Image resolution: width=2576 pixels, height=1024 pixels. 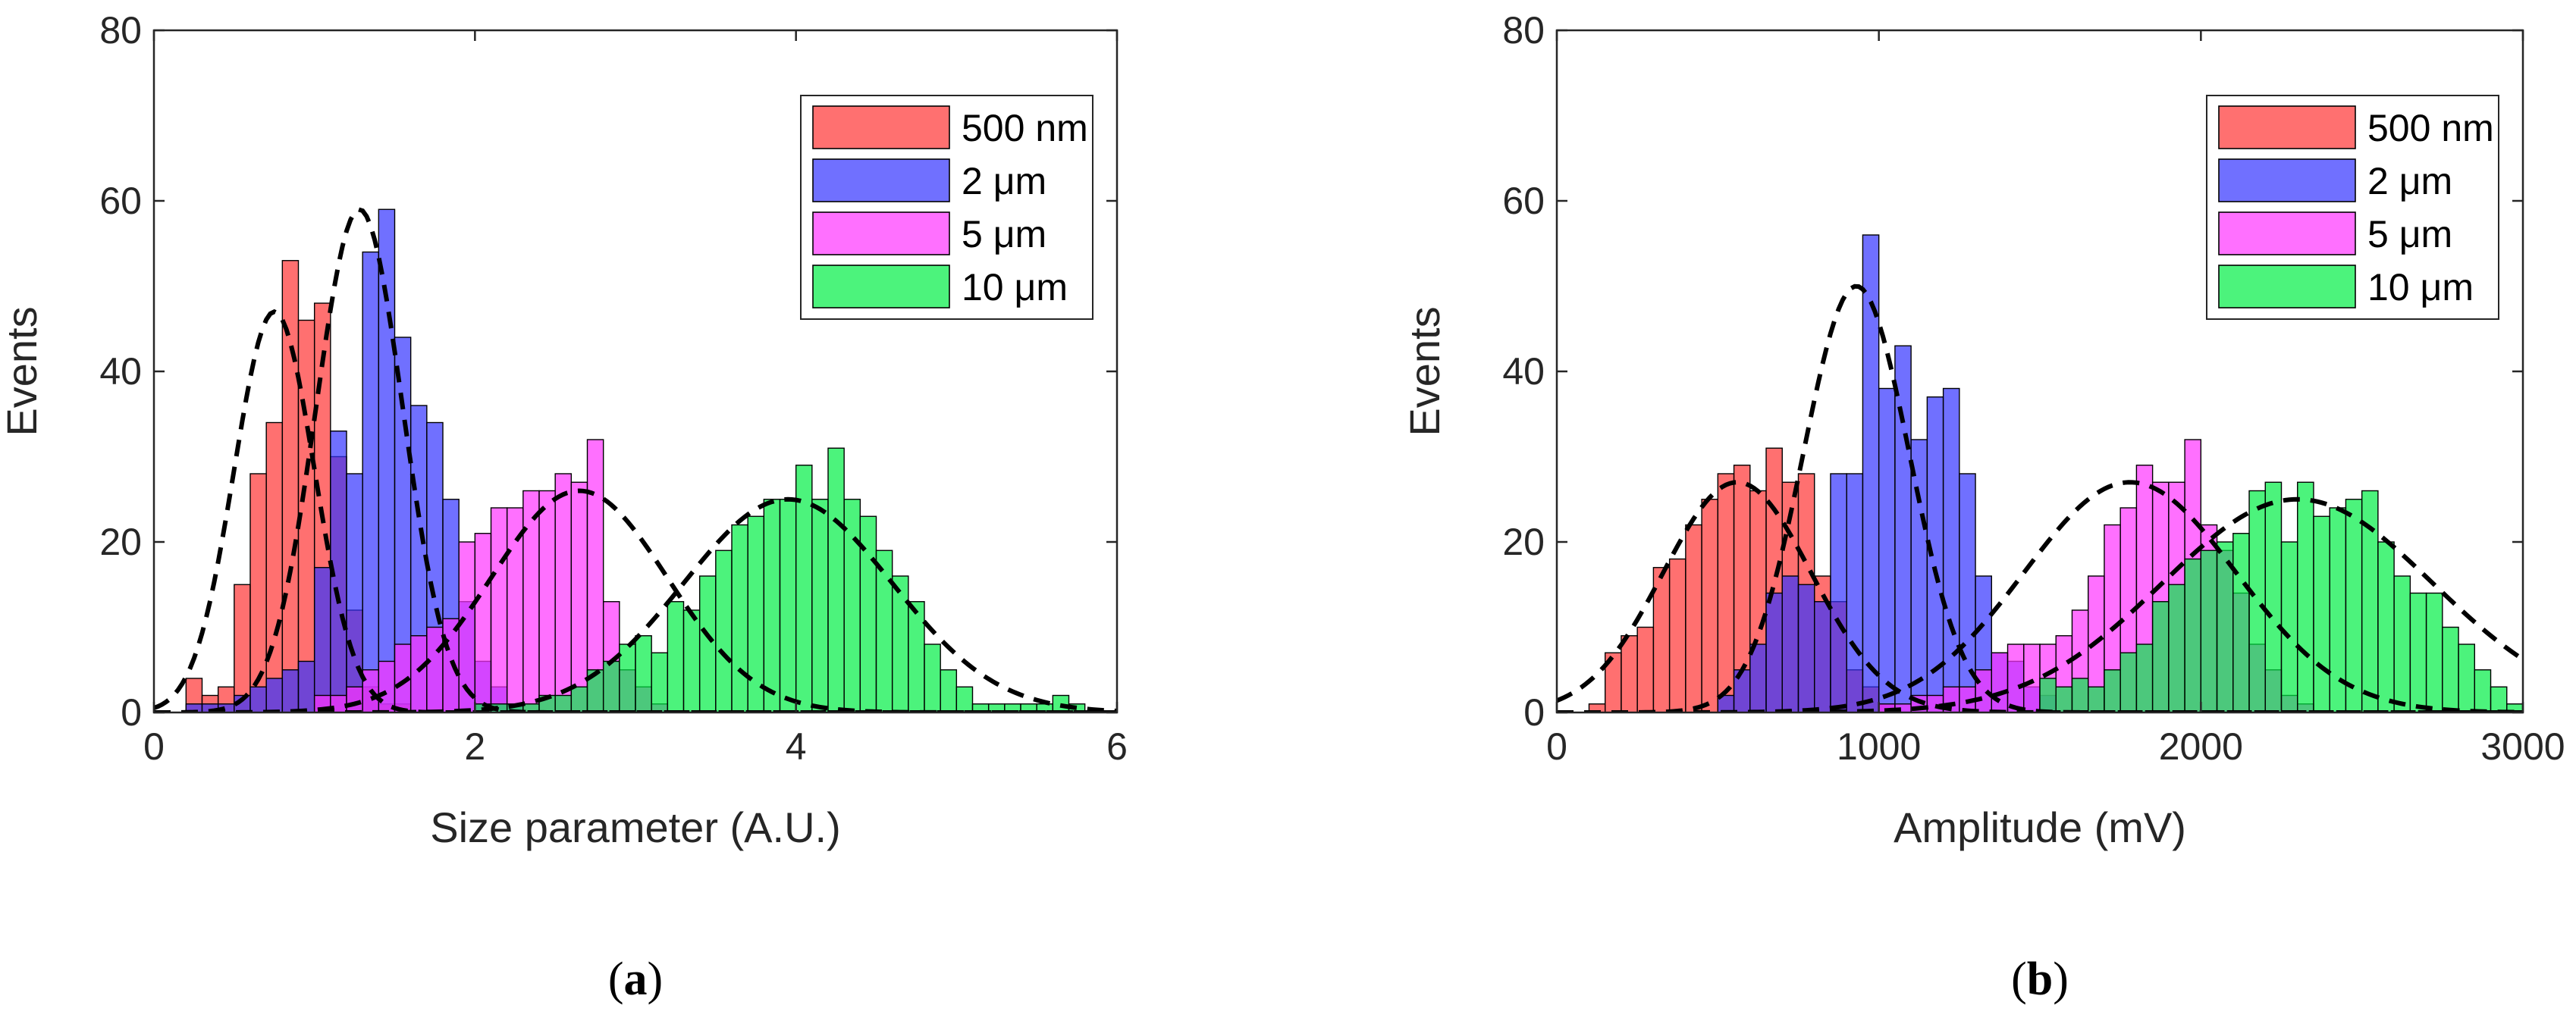 What do you see at coordinates (154, 746) in the screenshot?
I see `x-tick-label: 0` at bounding box center [154, 746].